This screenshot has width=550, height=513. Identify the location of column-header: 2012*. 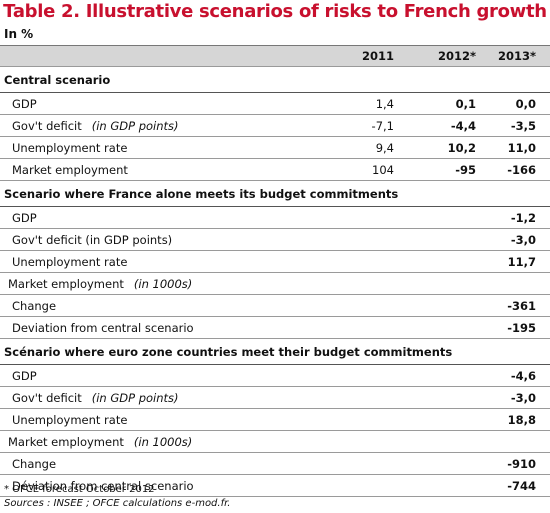
(435, 56).